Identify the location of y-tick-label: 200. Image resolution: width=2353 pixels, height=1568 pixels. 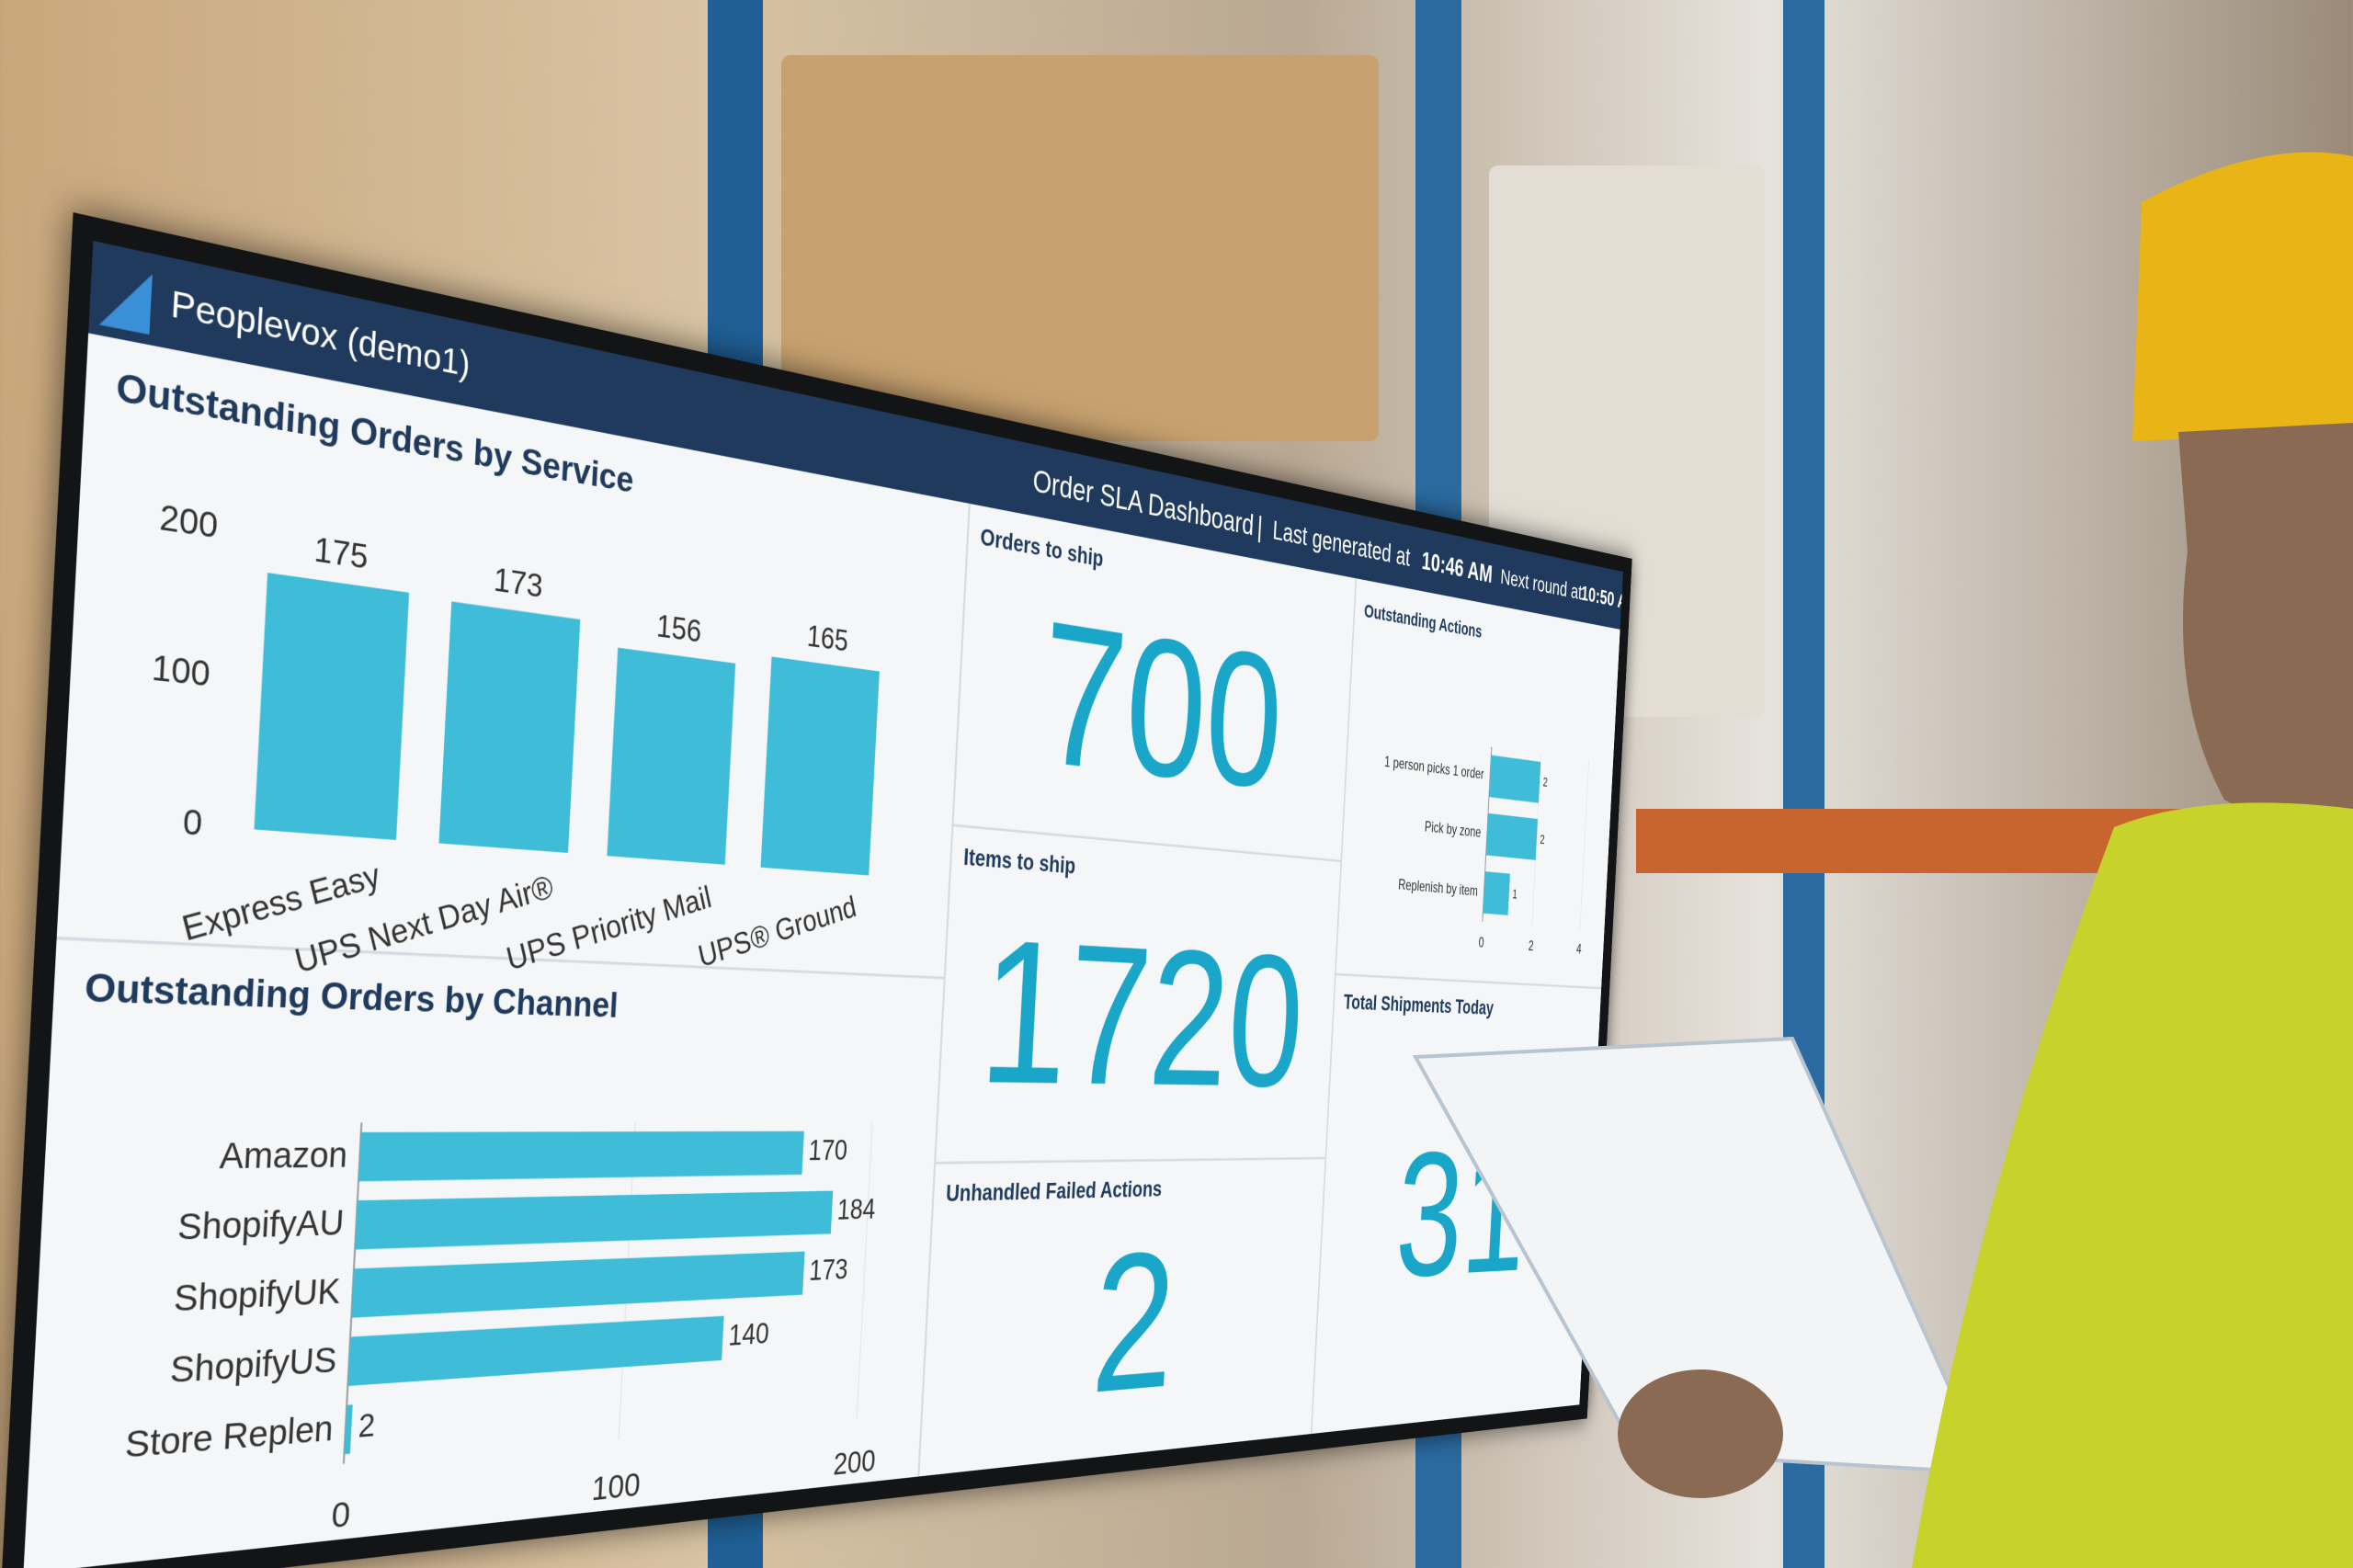
(189, 520).